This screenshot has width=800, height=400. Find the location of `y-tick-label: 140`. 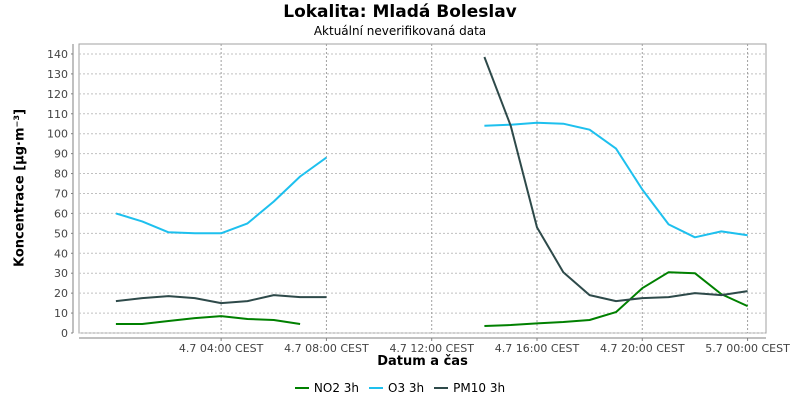

y-tick-label: 140 is located at coordinates (57, 54).